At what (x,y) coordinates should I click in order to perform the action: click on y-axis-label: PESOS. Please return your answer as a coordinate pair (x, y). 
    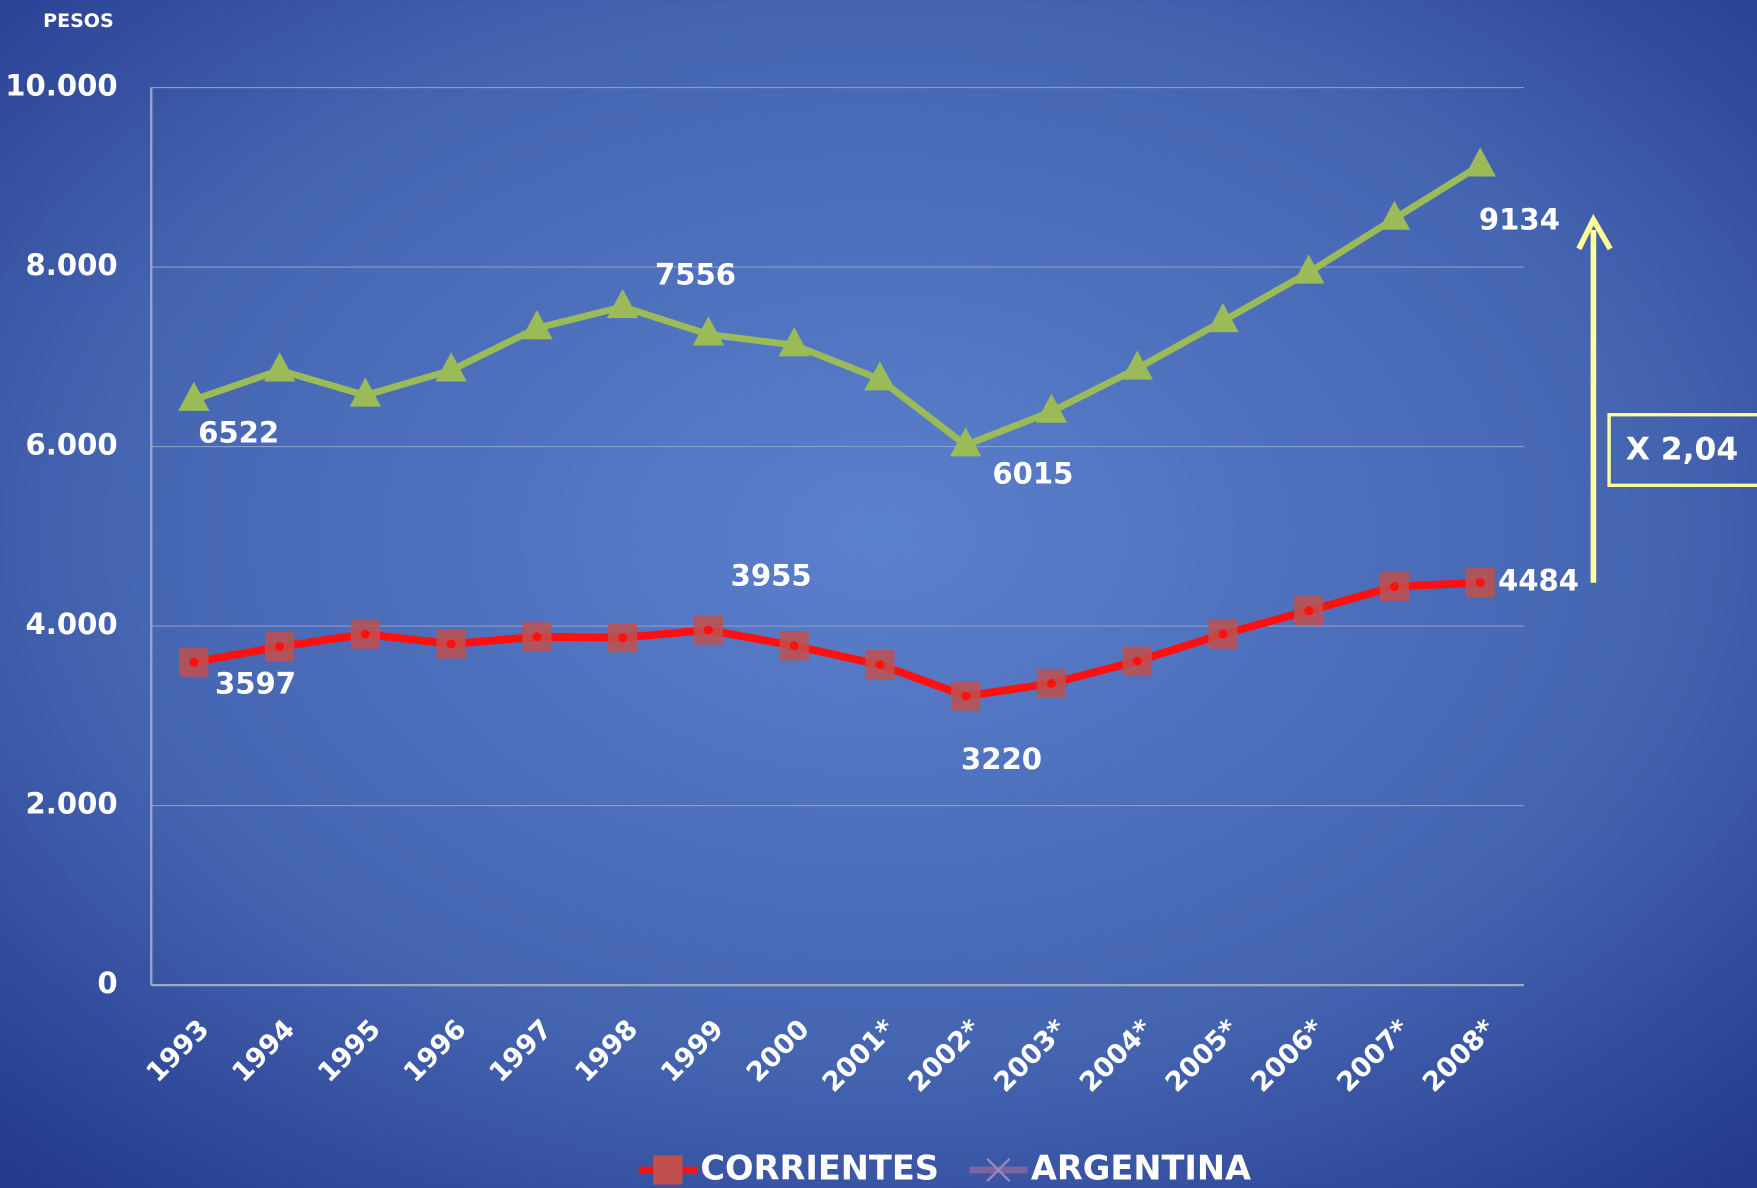
    Looking at the image, I should click on (78, 21).